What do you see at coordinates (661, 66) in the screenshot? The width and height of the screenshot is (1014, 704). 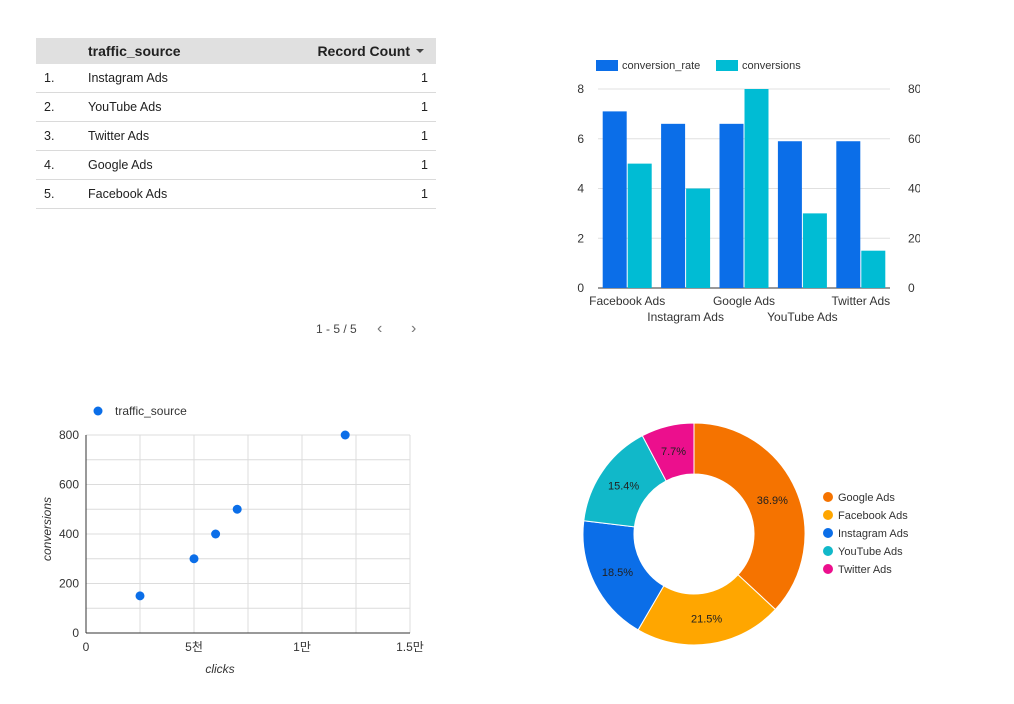 I see `legend-label-conversion_rate: conversion_rate` at bounding box center [661, 66].